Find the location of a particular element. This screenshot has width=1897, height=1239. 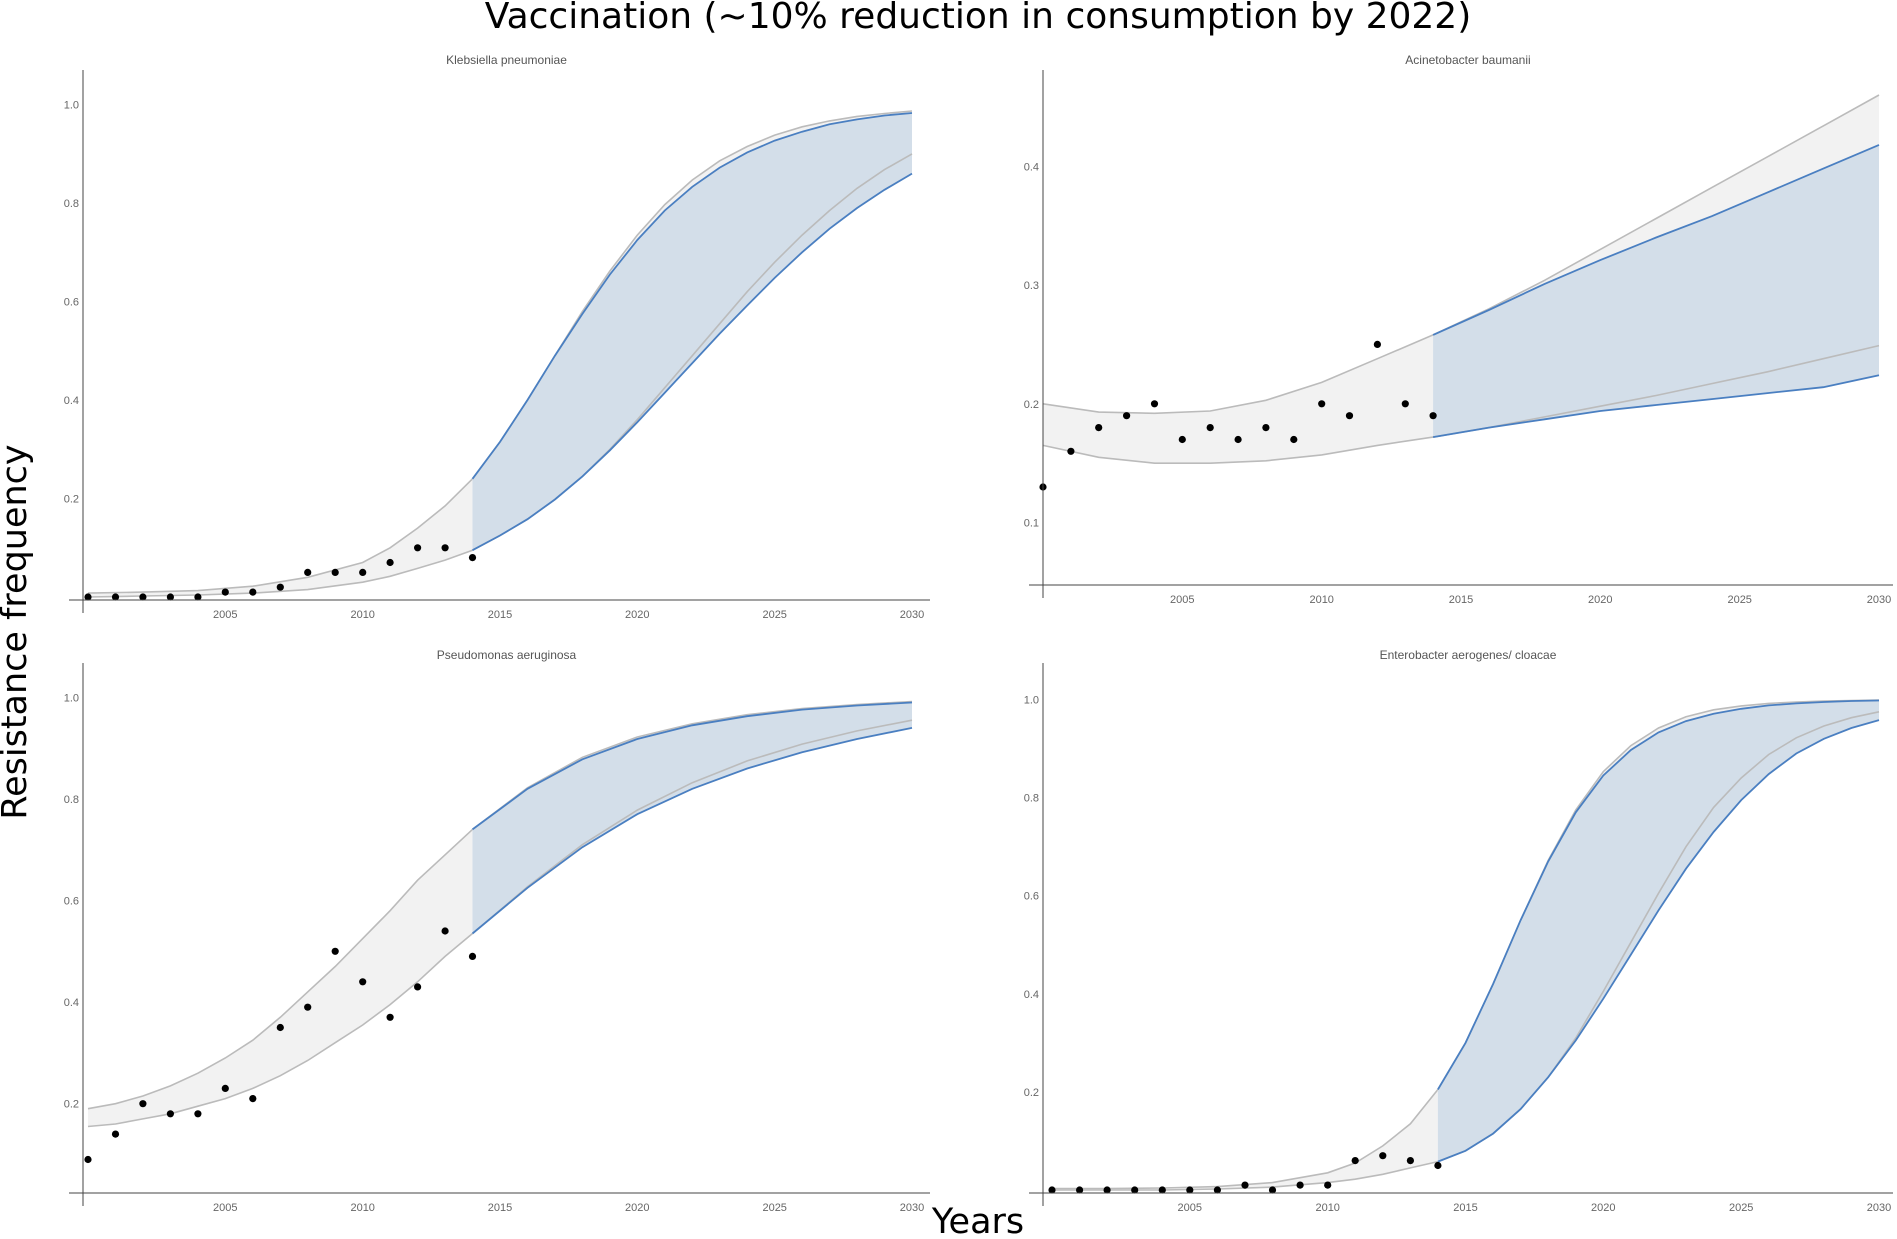

y-axis-label: Resistance frequency is located at coordinates (17, 631).